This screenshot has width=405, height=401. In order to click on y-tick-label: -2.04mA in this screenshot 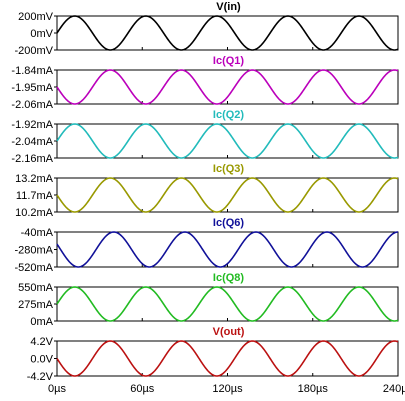, I will do `click(32, 142)`.